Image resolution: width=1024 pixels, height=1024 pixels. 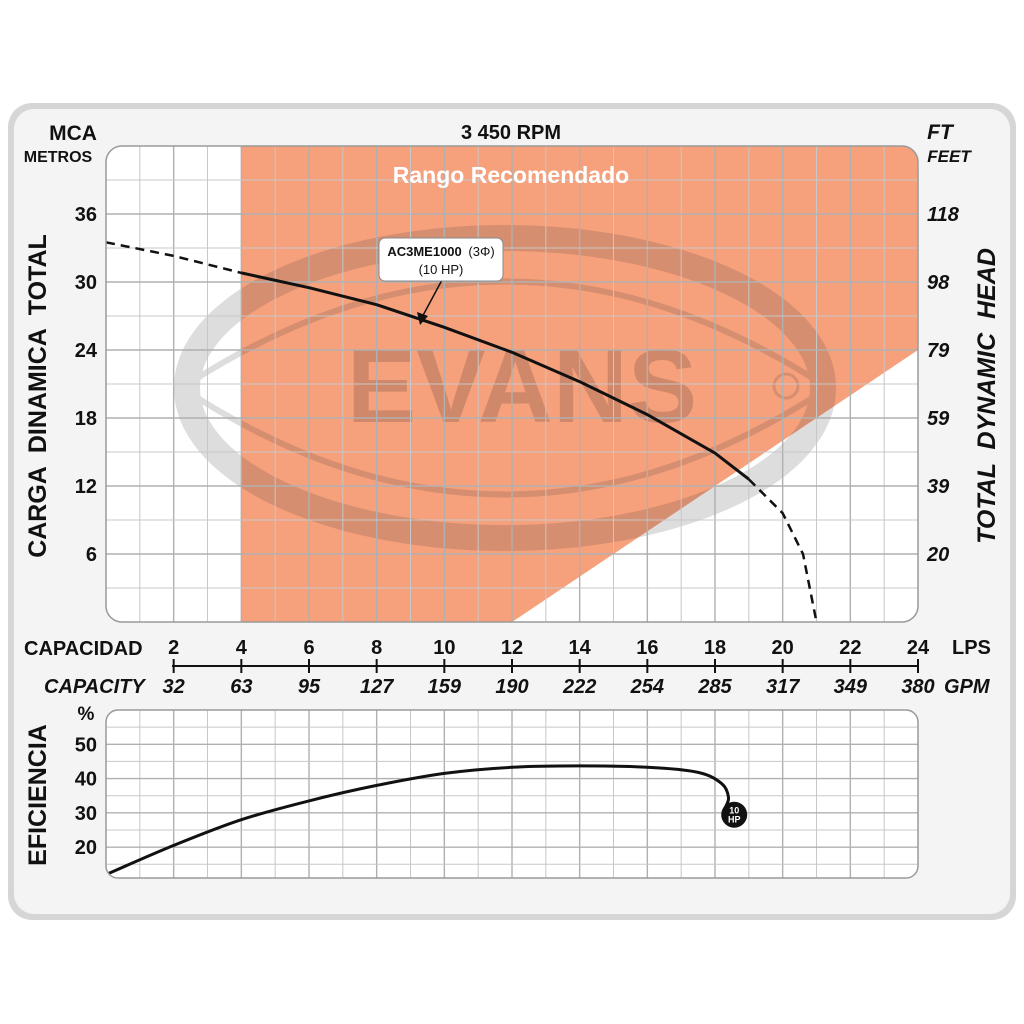 I want to click on x-tick-label: 2, so click(x=173, y=648).